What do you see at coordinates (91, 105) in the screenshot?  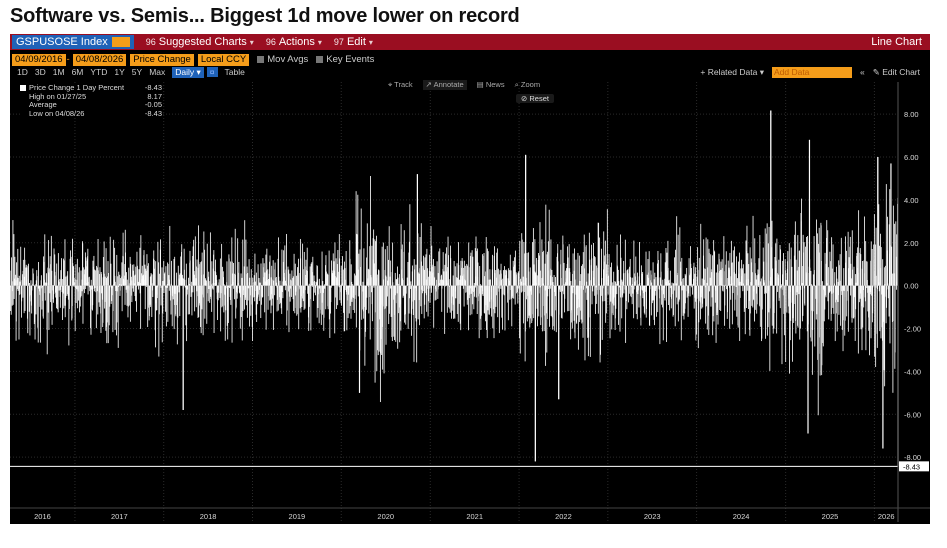 I see `legend-avg-row: Average -0.05` at bounding box center [91, 105].